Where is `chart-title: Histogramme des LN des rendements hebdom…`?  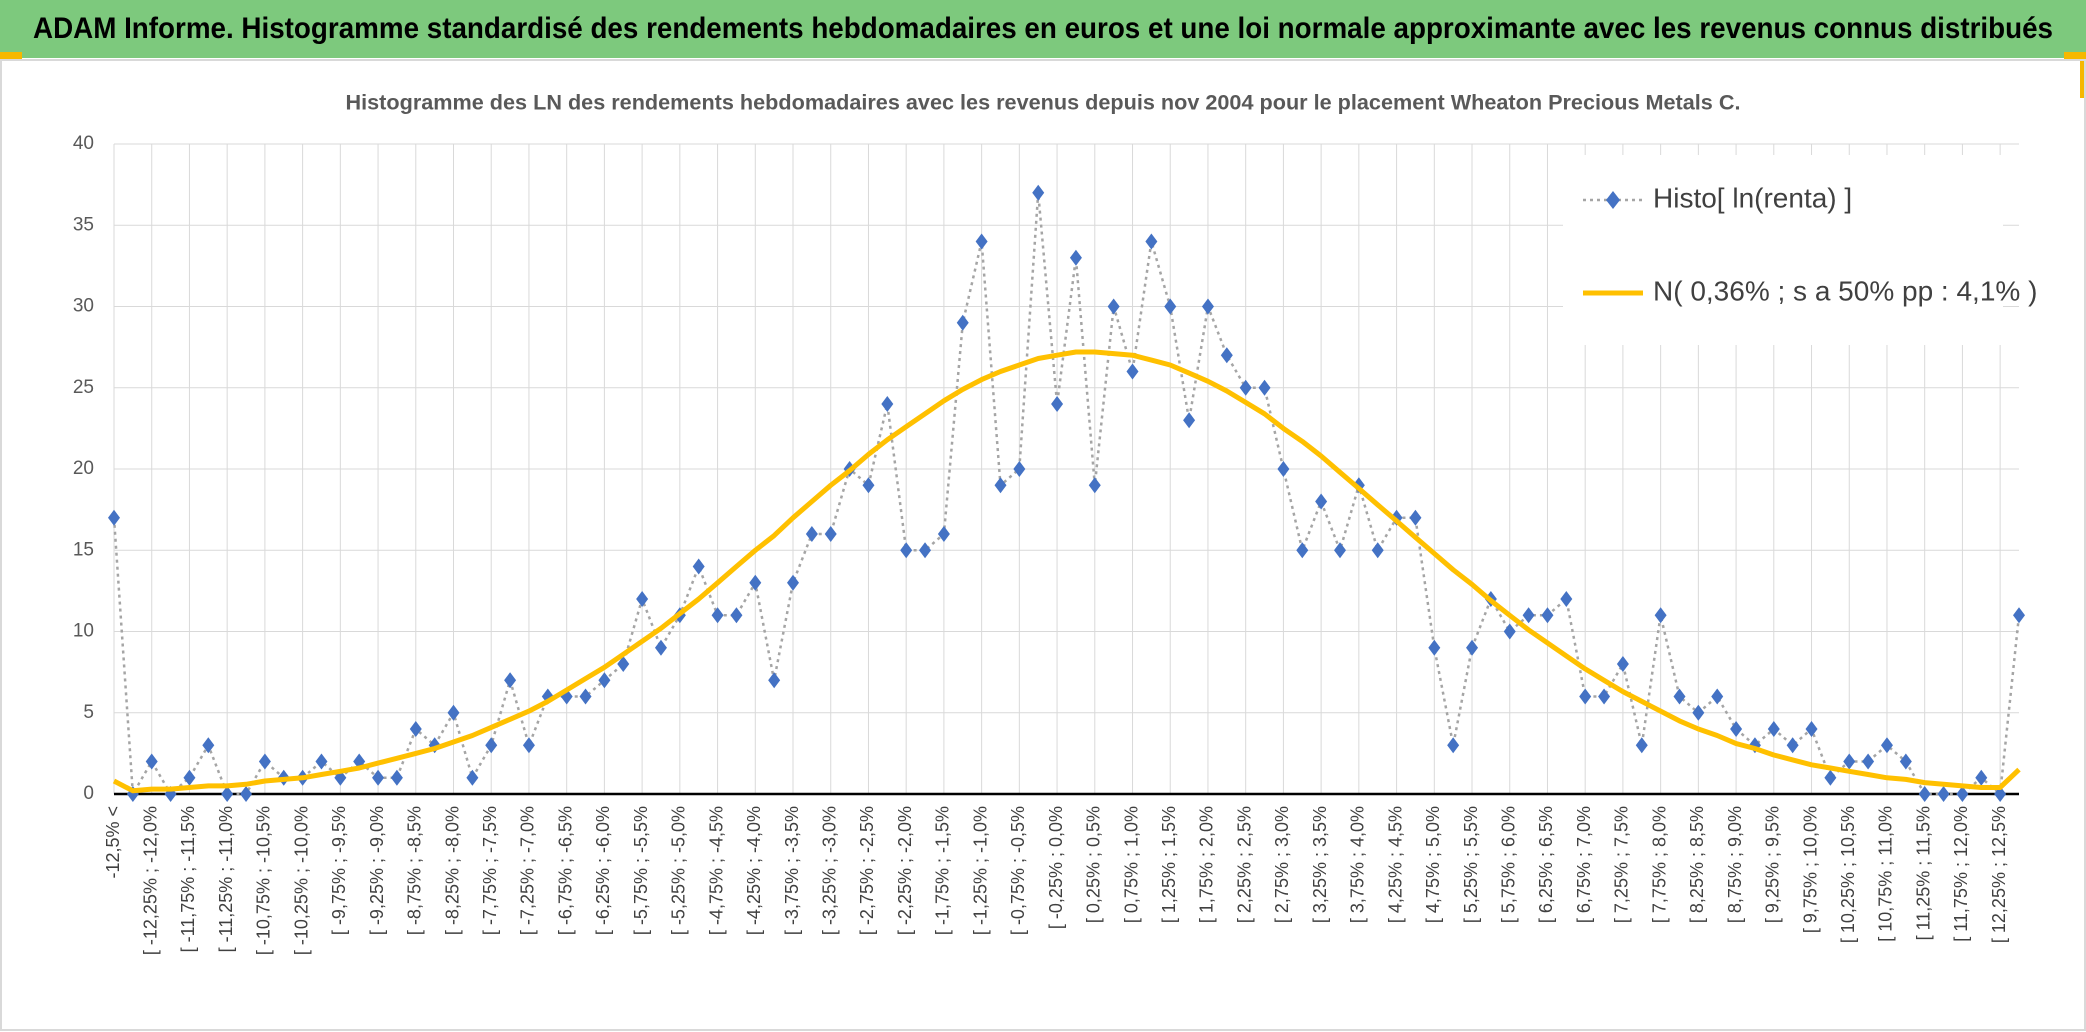
chart-title: Histogramme des LN des rendements hebdom… is located at coordinates (1043, 103).